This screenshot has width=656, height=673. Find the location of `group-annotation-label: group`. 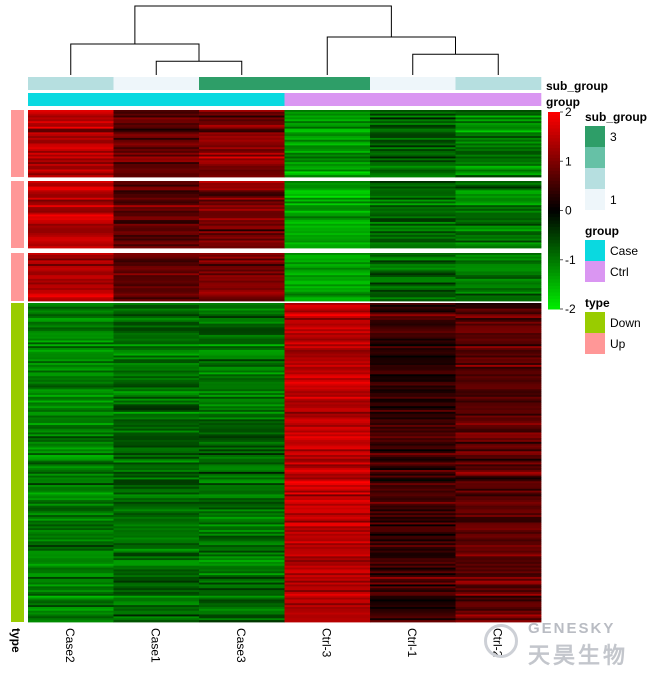

group-annotation-label: group is located at coordinates (563, 102).